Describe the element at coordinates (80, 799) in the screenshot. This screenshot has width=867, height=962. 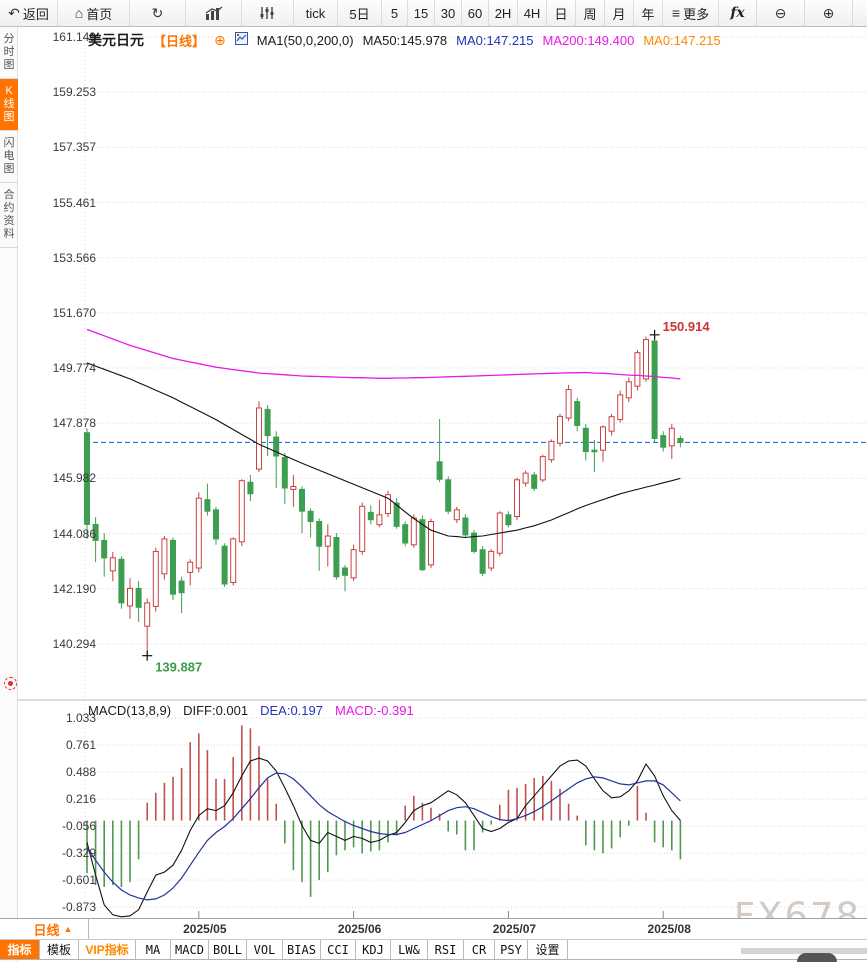
I see `y-axis-label: 0.216` at that location.